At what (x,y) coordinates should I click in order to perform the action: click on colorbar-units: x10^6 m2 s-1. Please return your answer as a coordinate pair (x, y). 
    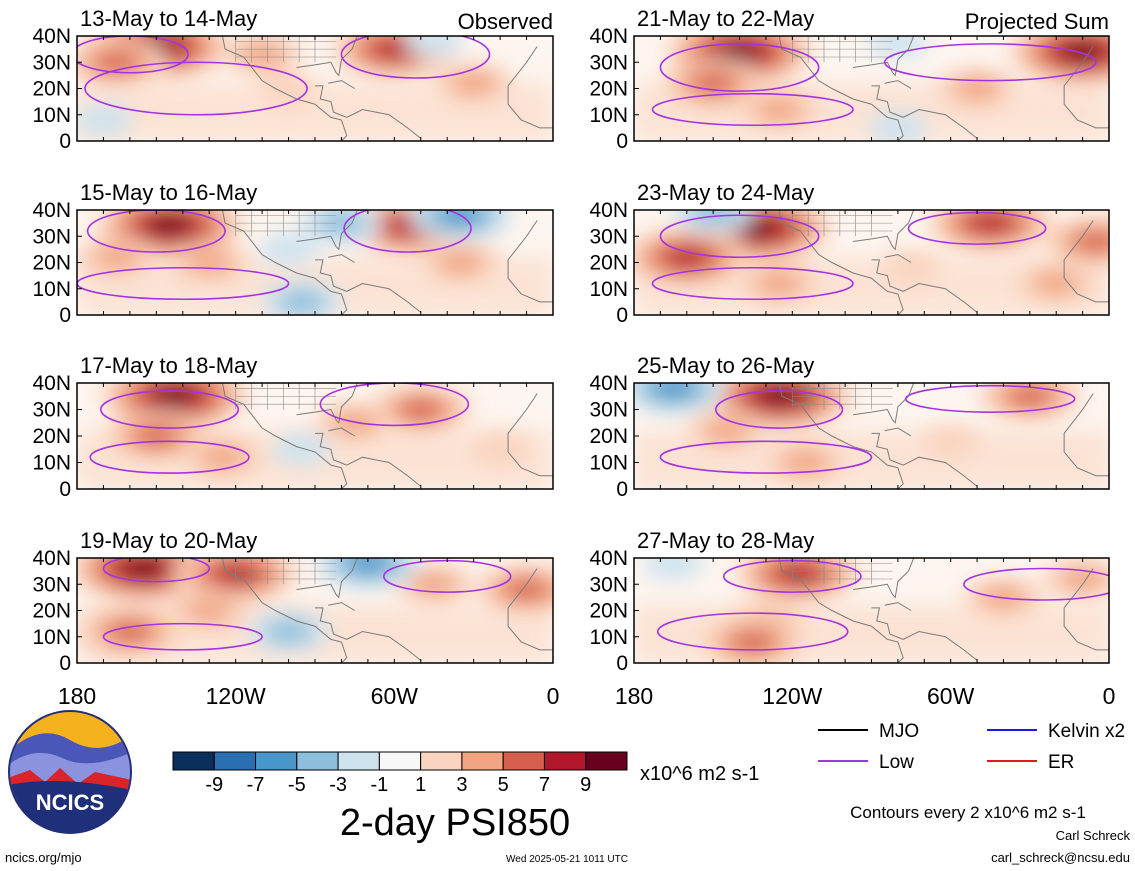
    Looking at the image, I should click on (699, 774).